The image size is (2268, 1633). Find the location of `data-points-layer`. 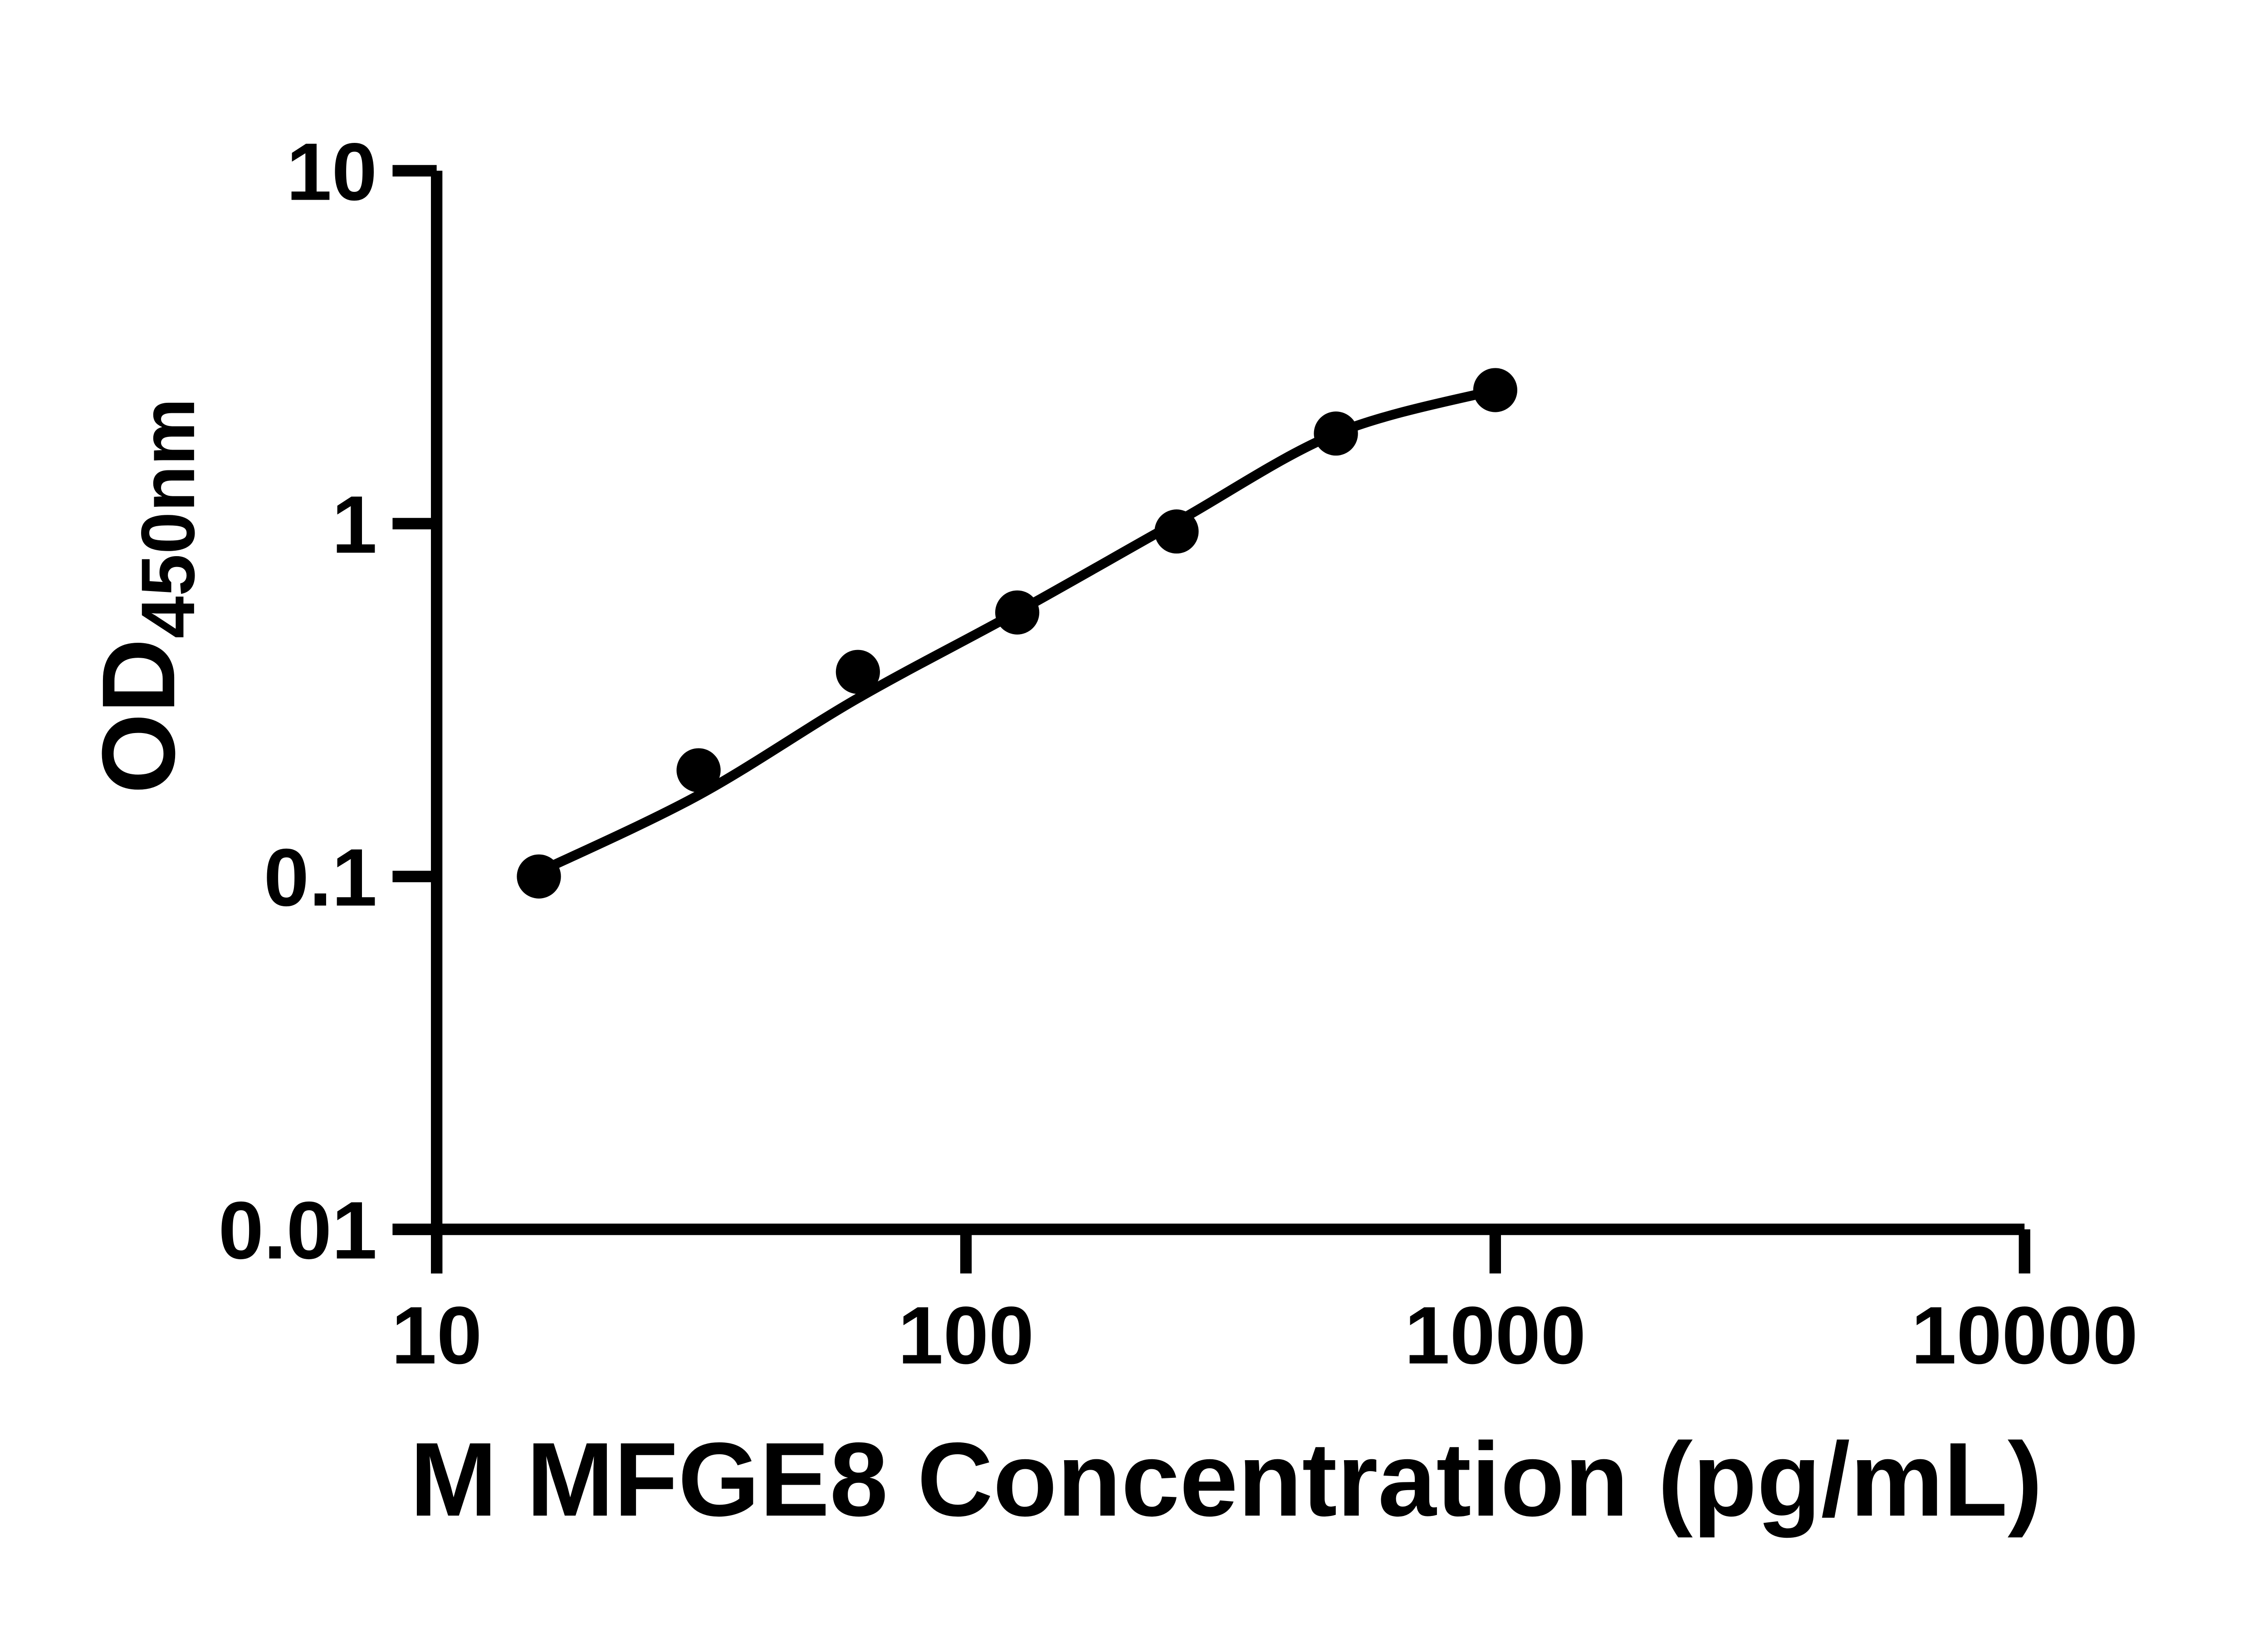

data-points-layer is located at coordinates (1018, 633).